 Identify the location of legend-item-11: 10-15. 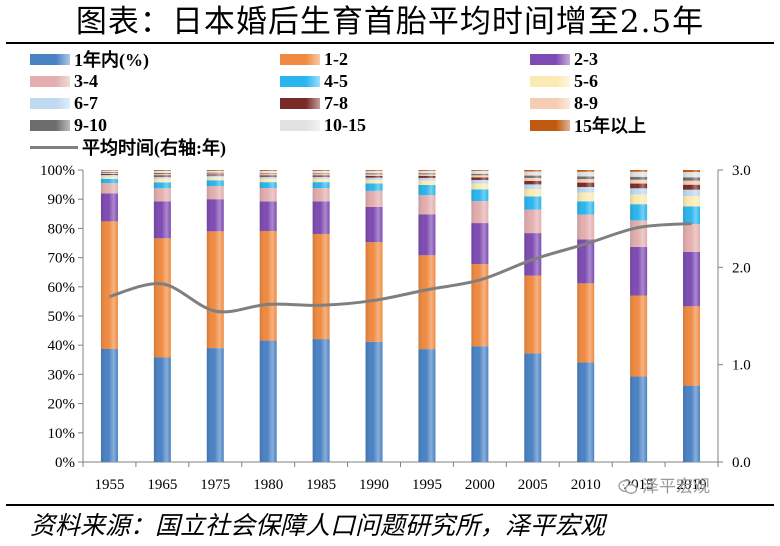
(323, 125).